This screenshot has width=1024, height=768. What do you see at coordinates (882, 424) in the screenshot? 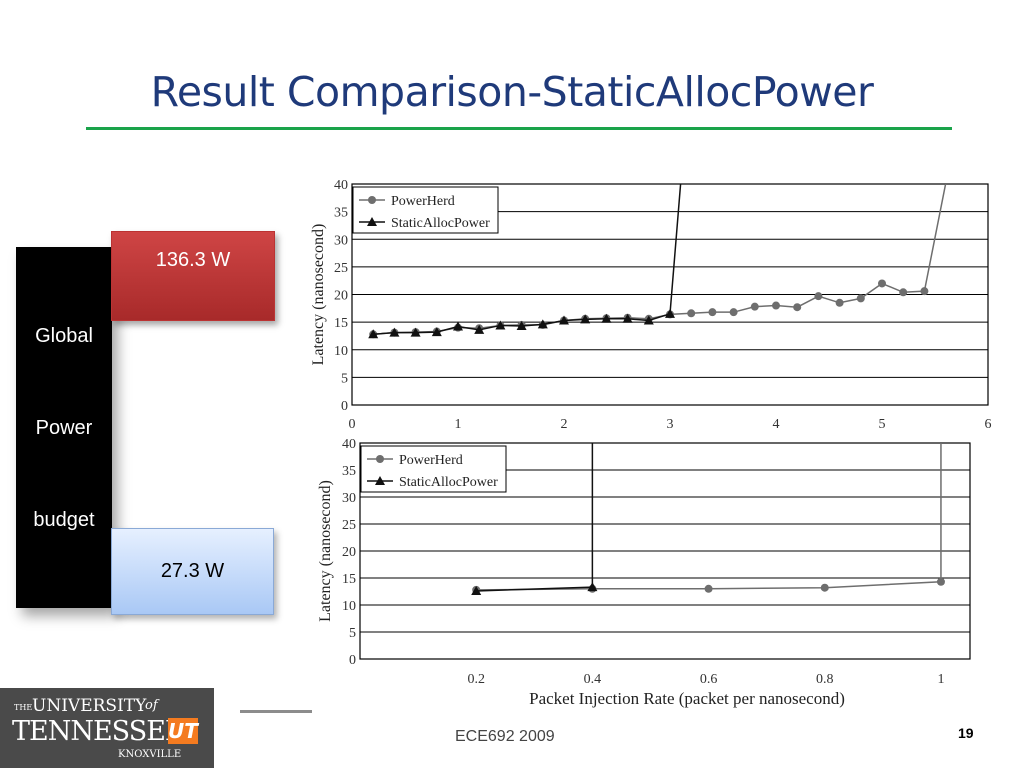
I see `x-tick-label: 5` at bounding box center [882, 424].